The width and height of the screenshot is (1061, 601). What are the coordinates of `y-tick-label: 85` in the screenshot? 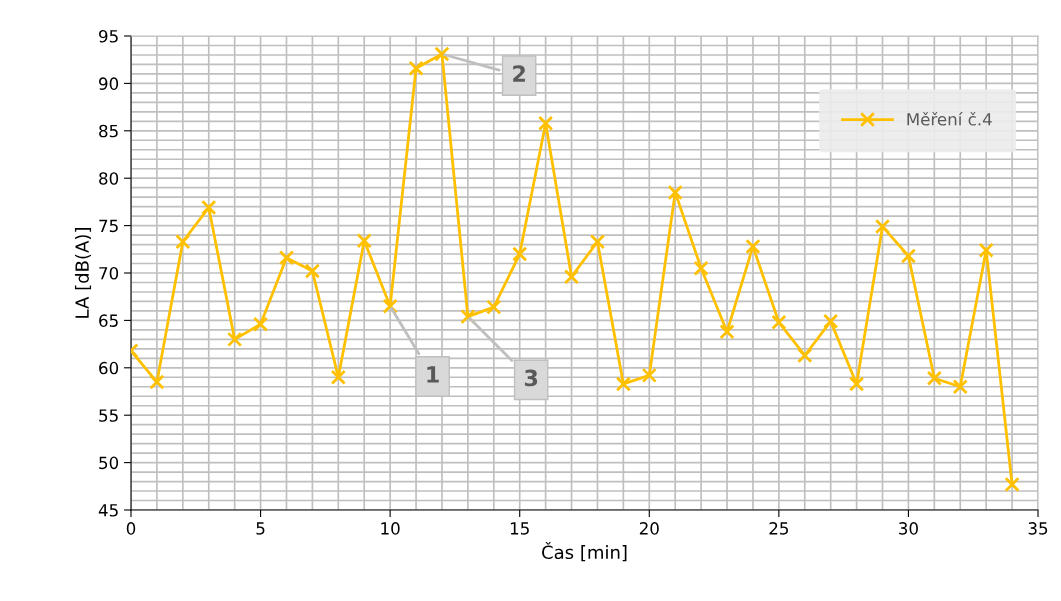 It's located at (108, 131).